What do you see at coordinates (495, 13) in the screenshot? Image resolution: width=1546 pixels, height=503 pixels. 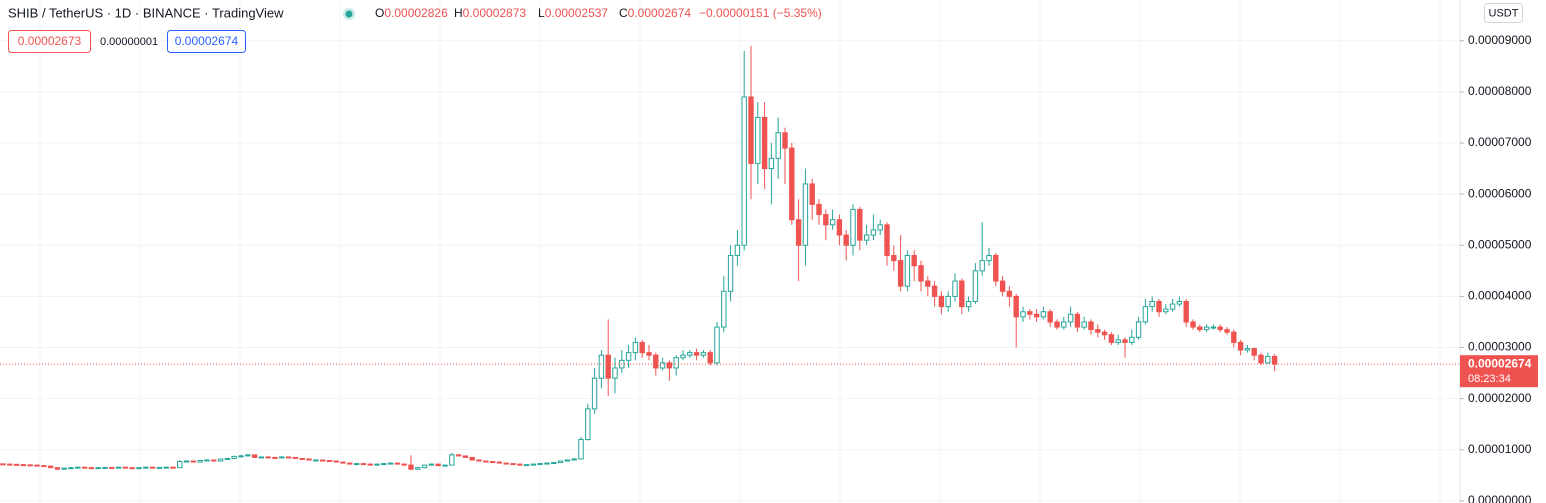 I see `ohlc-value: 0.00002873` at bounding box center [495, 13].